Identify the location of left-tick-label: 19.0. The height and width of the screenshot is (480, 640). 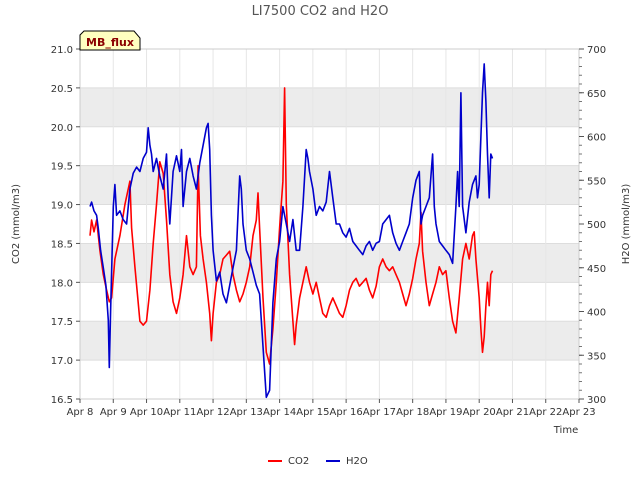
(62, 206).